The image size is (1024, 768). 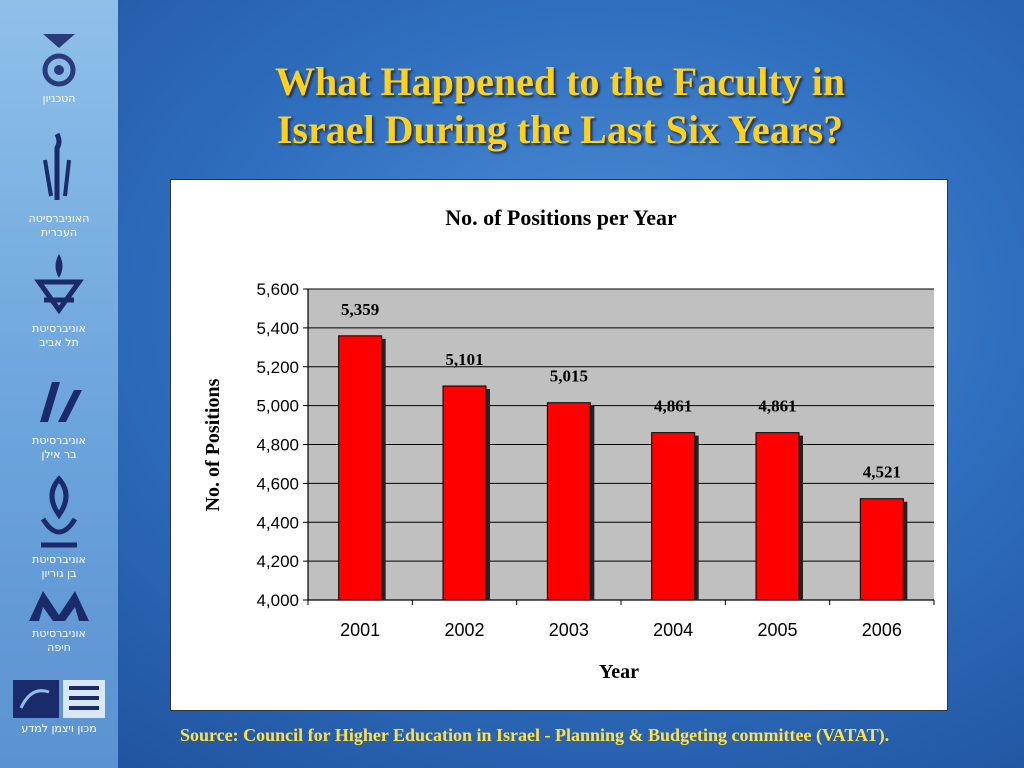 What do you see at coordinates (59, 605) in the screenshot?
I see `haifa-university-icon` at bounding box center [59, 605].